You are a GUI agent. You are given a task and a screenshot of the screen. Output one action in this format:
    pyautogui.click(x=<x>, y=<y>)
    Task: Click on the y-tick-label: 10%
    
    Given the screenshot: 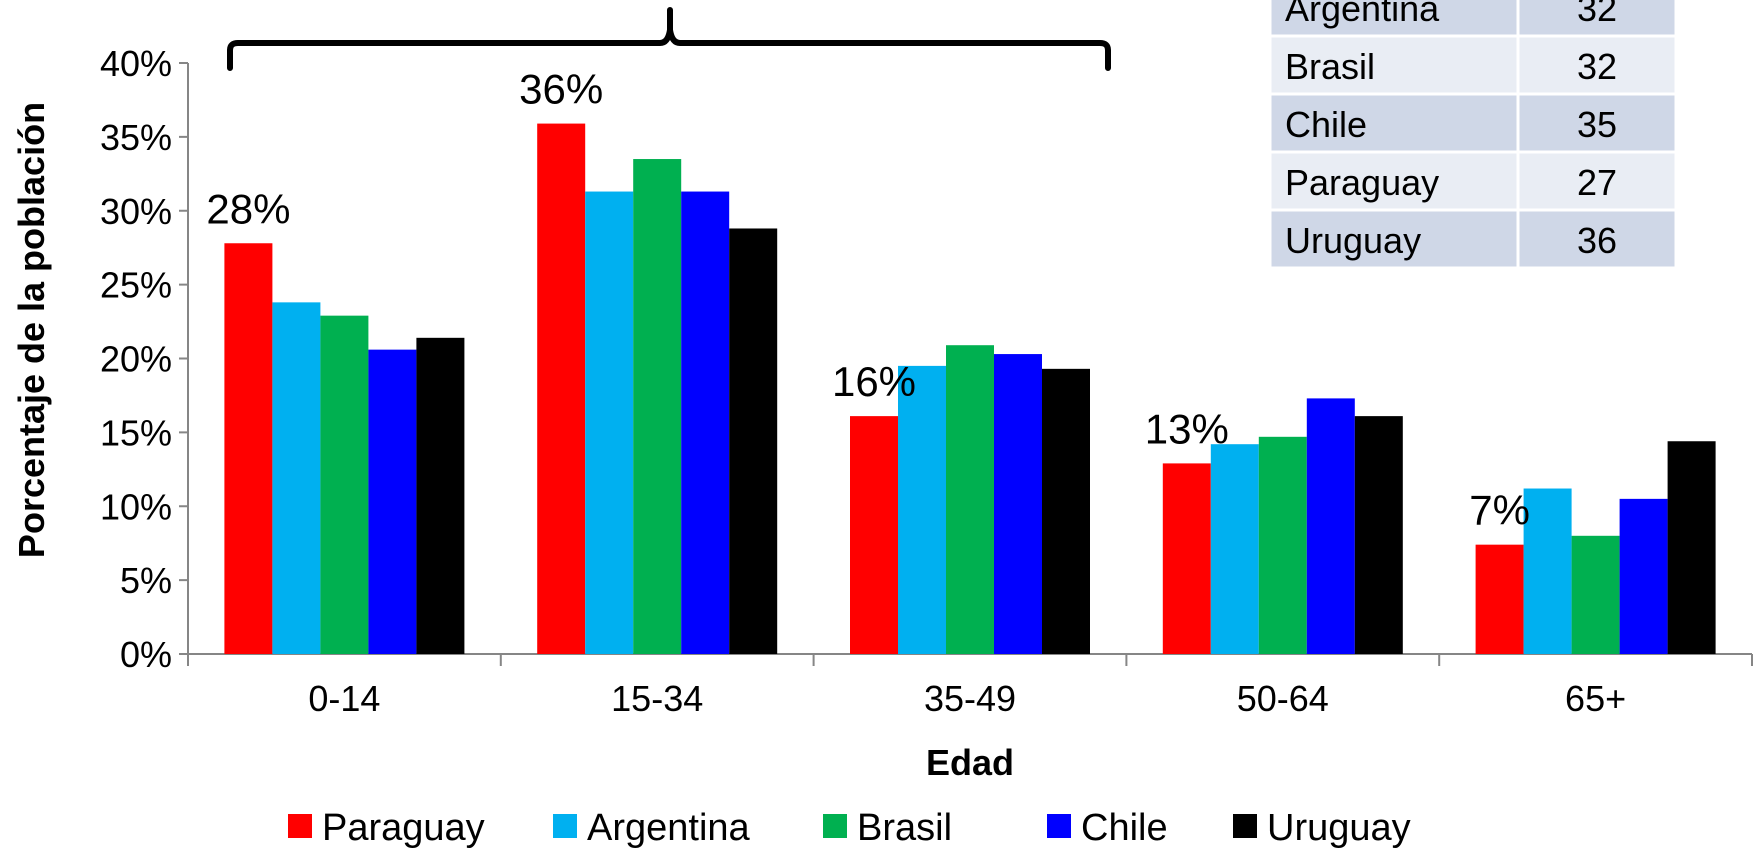 What is the action you would take?
    pyautogui.click(x=136, y=506)
    